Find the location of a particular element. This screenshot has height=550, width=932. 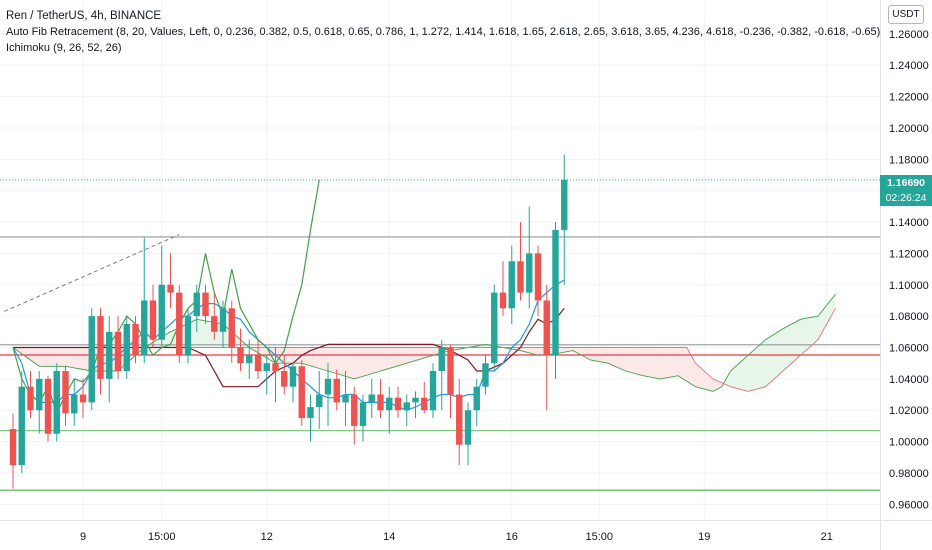

y-tick-label: 1.12000 is located at coordinates (909, 254).